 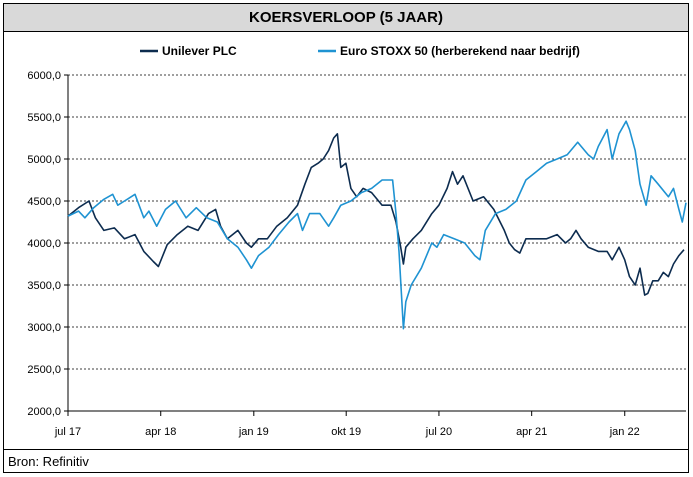 I want to click on x-tick-label: apr 18, so click(x=160, y=432).